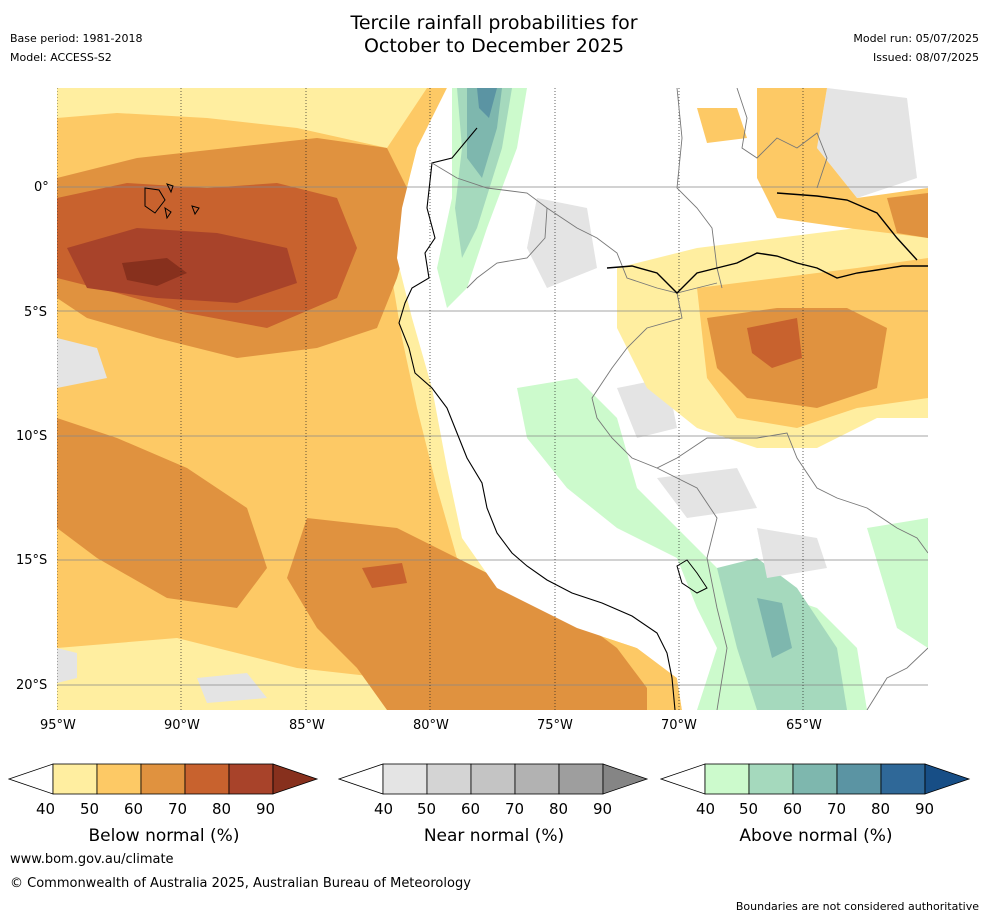 The height and width of the screenshot is (919, 988). Describe the element at coordinates (384, 809) in the screenshot. I see `near-tick-0: 40` at that location.